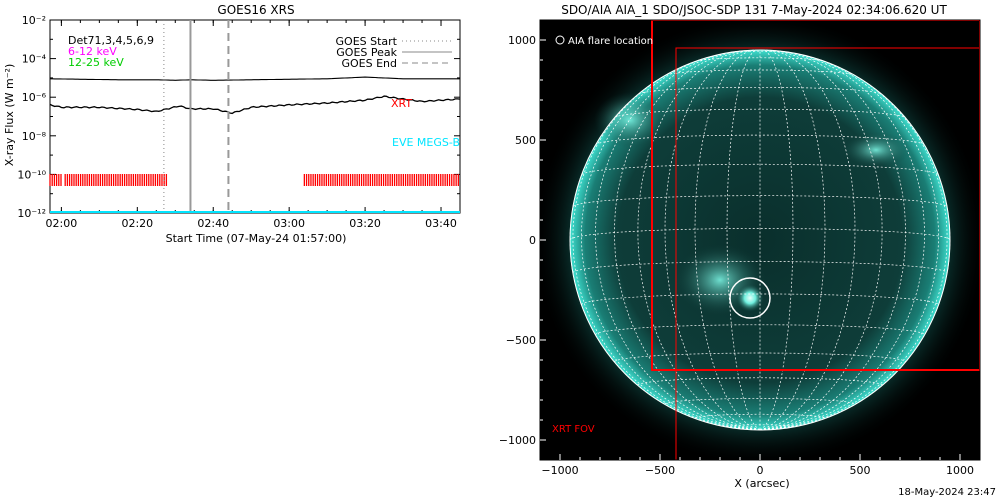 This screenshot has height=500, width=1000. I want to click on y-axis-label: X-ray Flux (W m⁻²), so click(9, 115).